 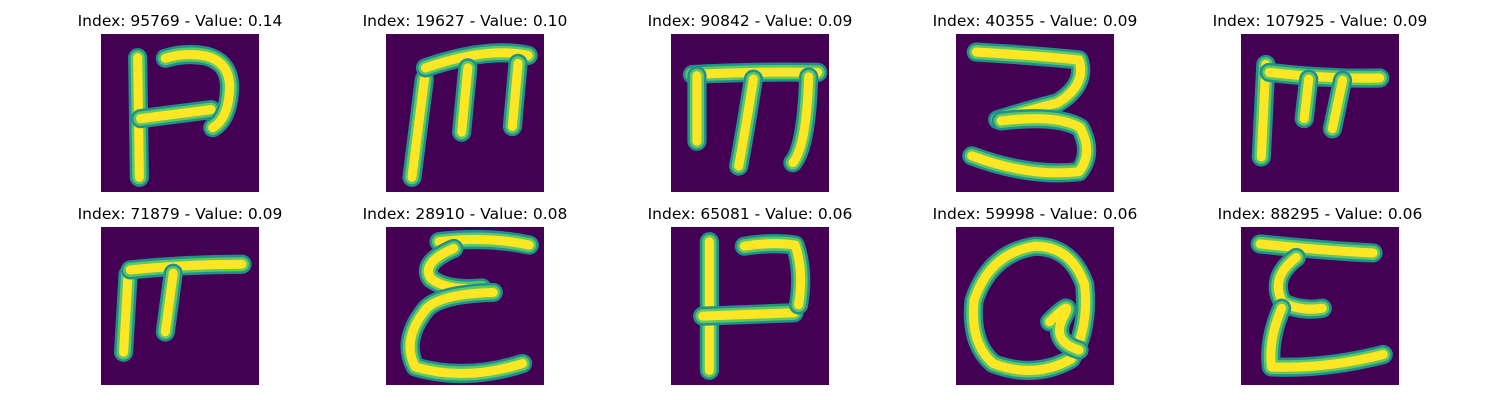 I want to click on image-panel: Index: 28910 - Value: 0.08, so click(x=465, y=289).